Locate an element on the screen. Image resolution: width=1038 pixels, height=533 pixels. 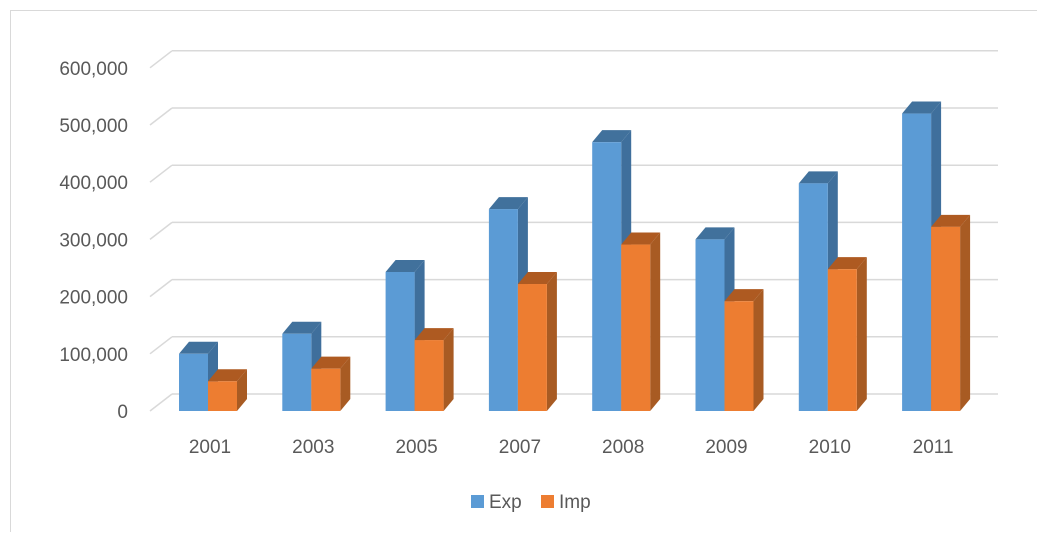
bar-imp-2008 is located at coordinates (641, 321).